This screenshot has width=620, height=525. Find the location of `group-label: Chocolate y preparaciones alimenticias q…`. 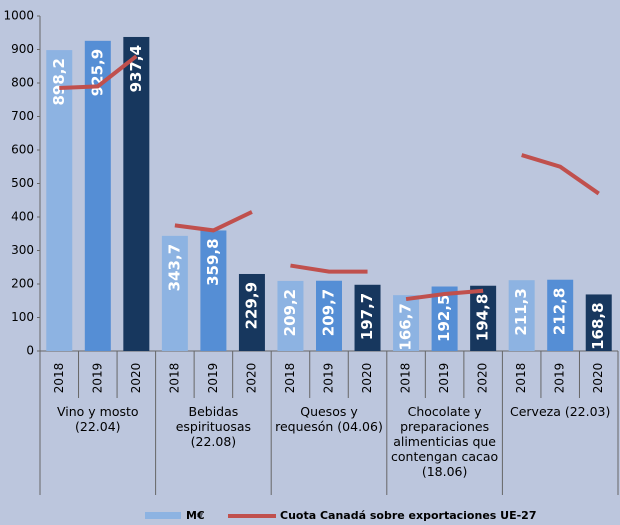

group-label: Chocolate y preparaciones alimenticias q… is located at coordinates (445, 441).